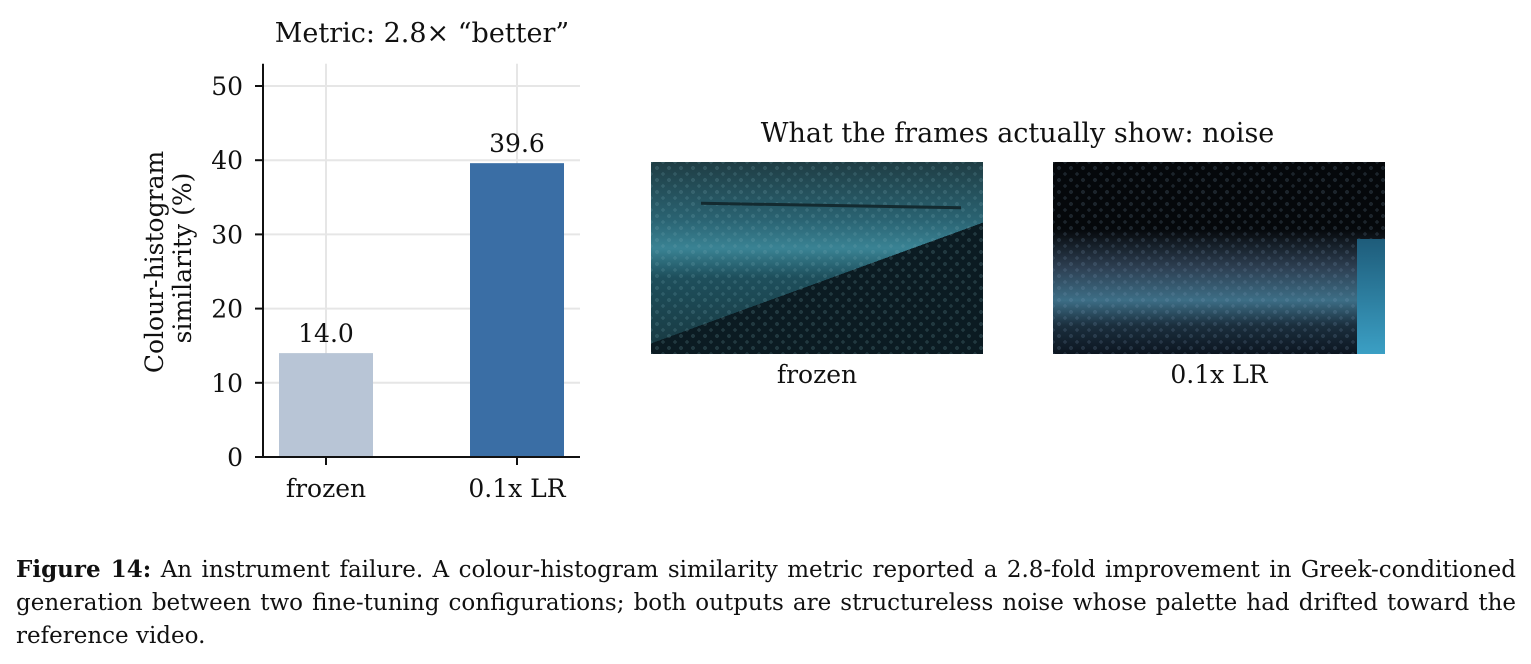 This screenshot has height=664, width=1531. What do you see at coordinates (326, 333) in the screenshot?
I see `data-label-0: 14.0` at bounding box center [326, 333].